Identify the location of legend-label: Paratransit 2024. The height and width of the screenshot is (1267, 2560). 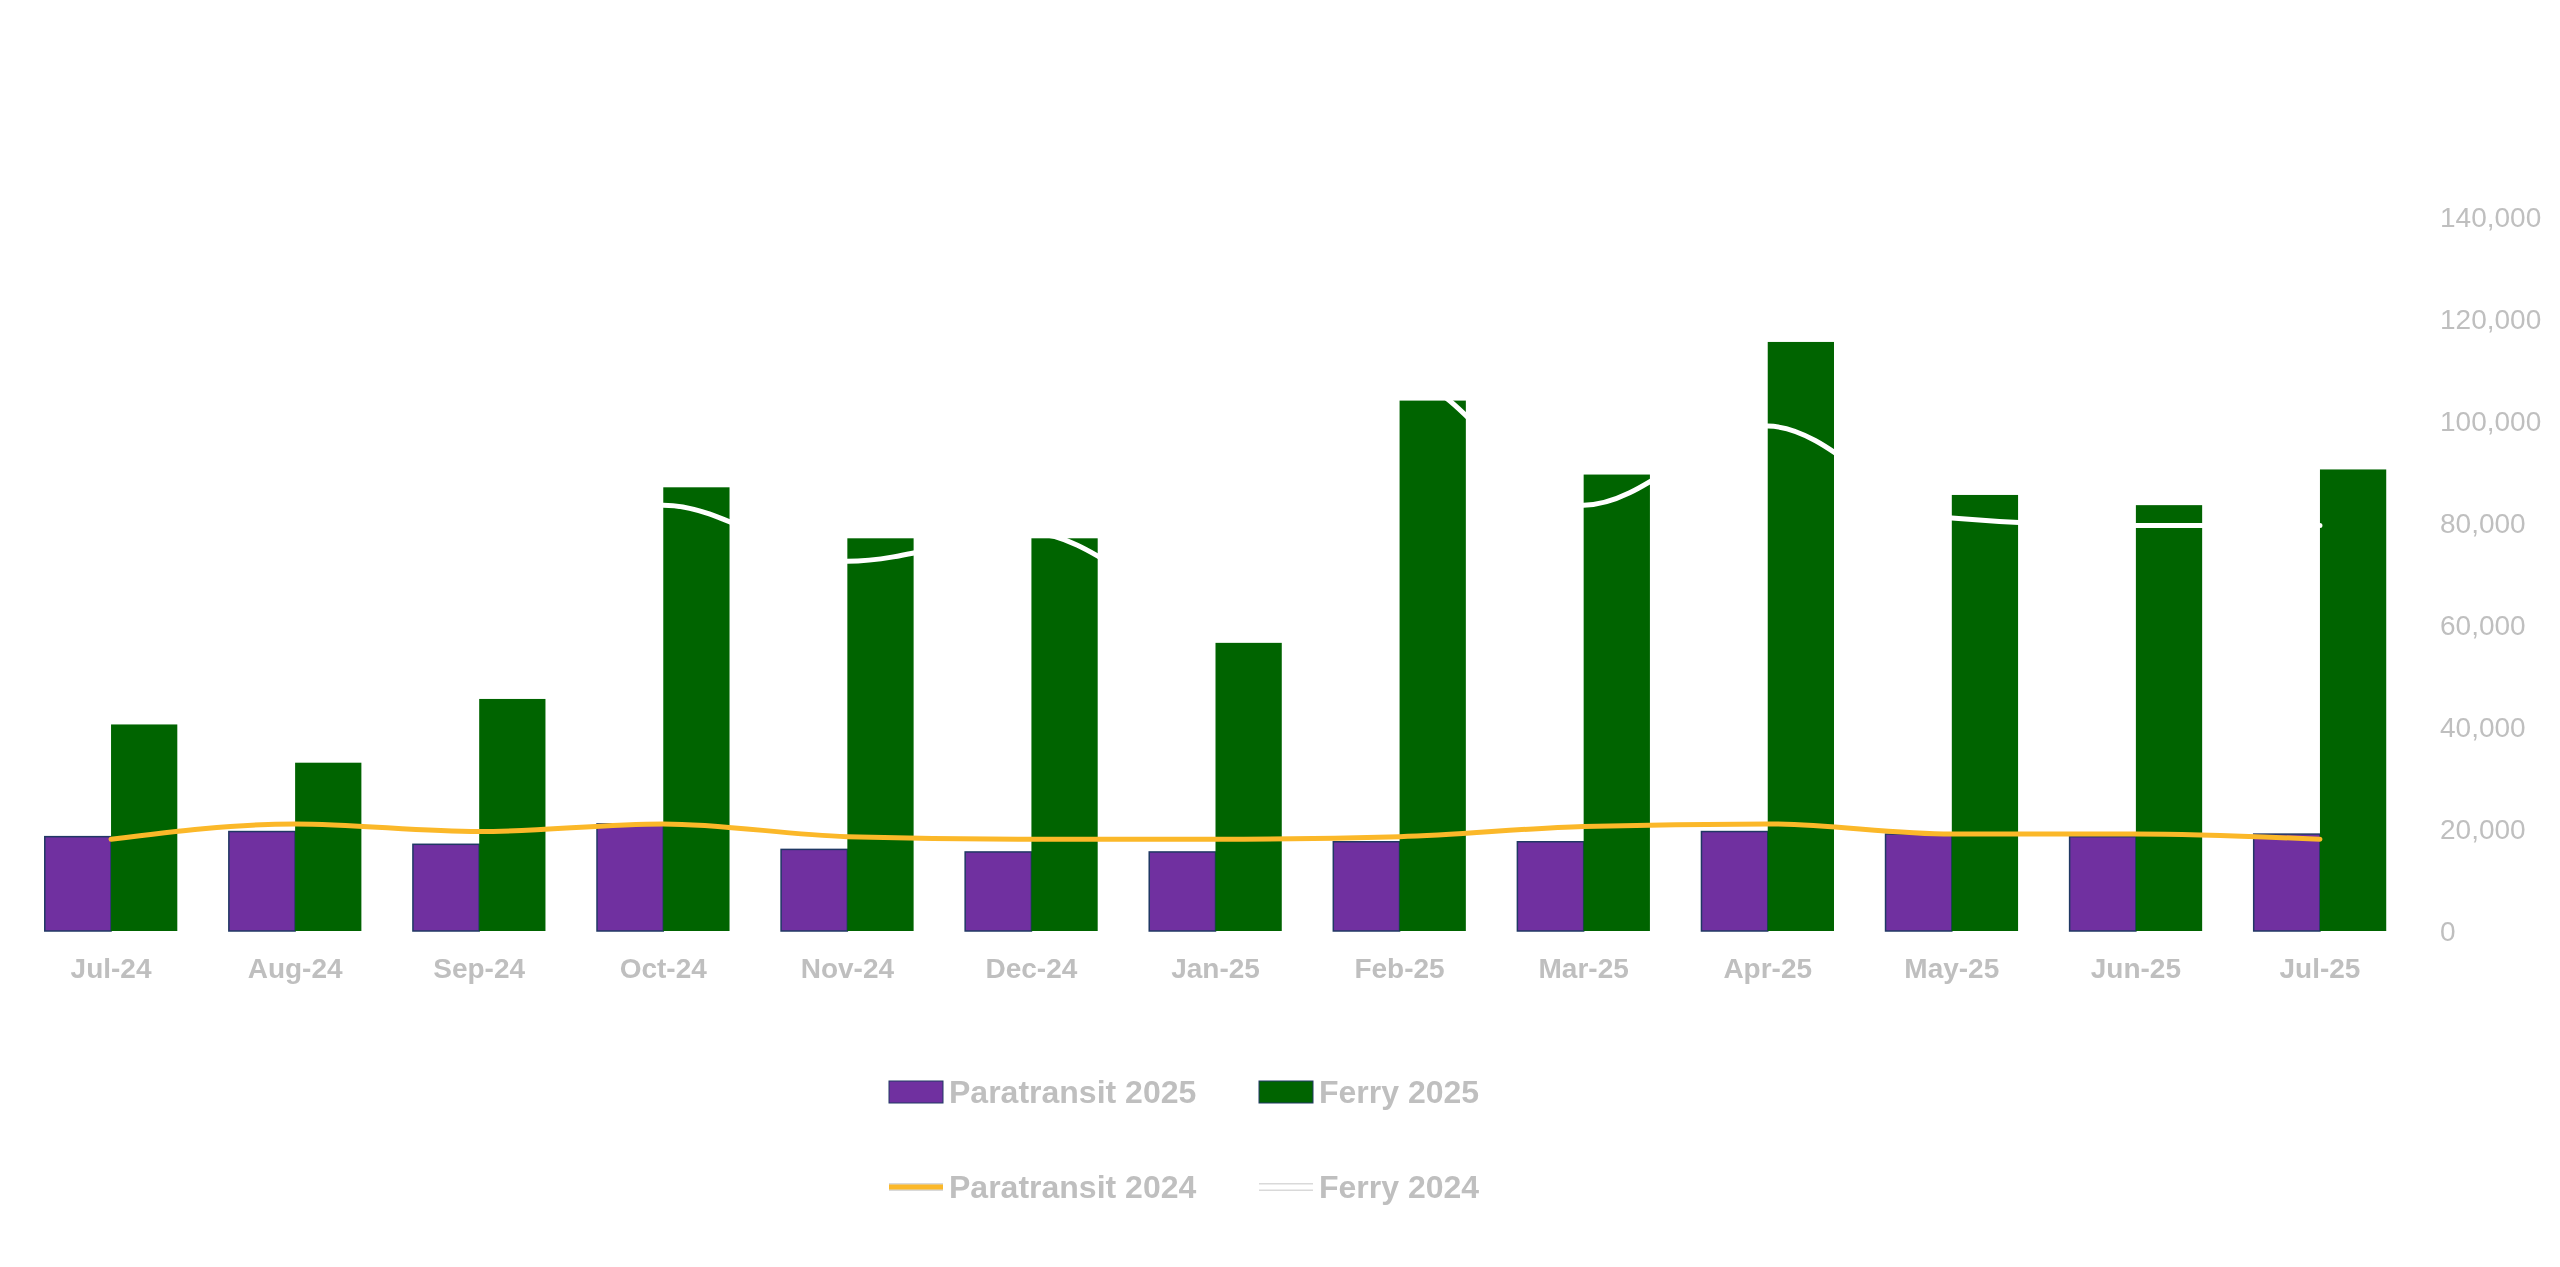
(1073, 1187).